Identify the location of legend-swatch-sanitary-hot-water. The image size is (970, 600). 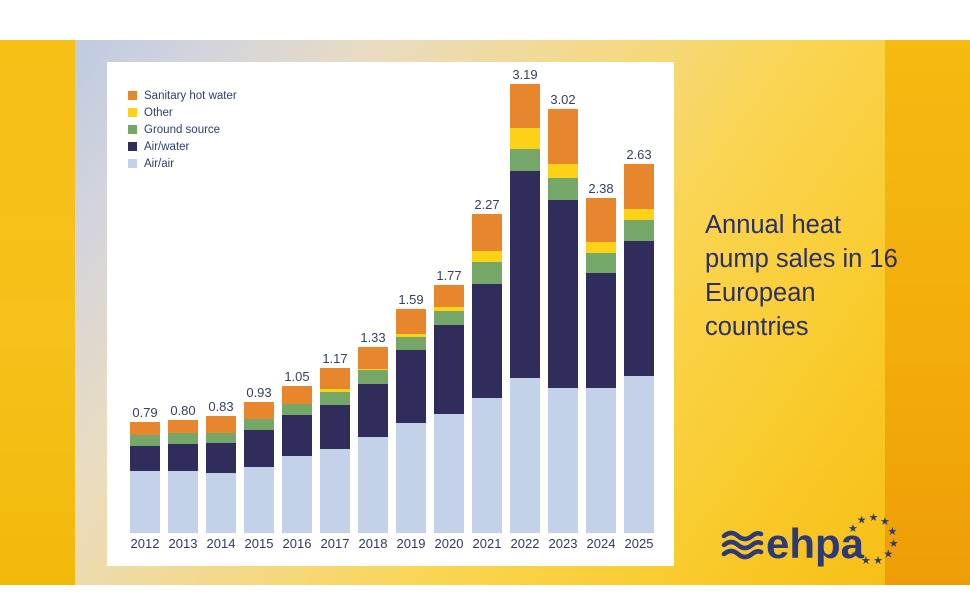
(132, 95).